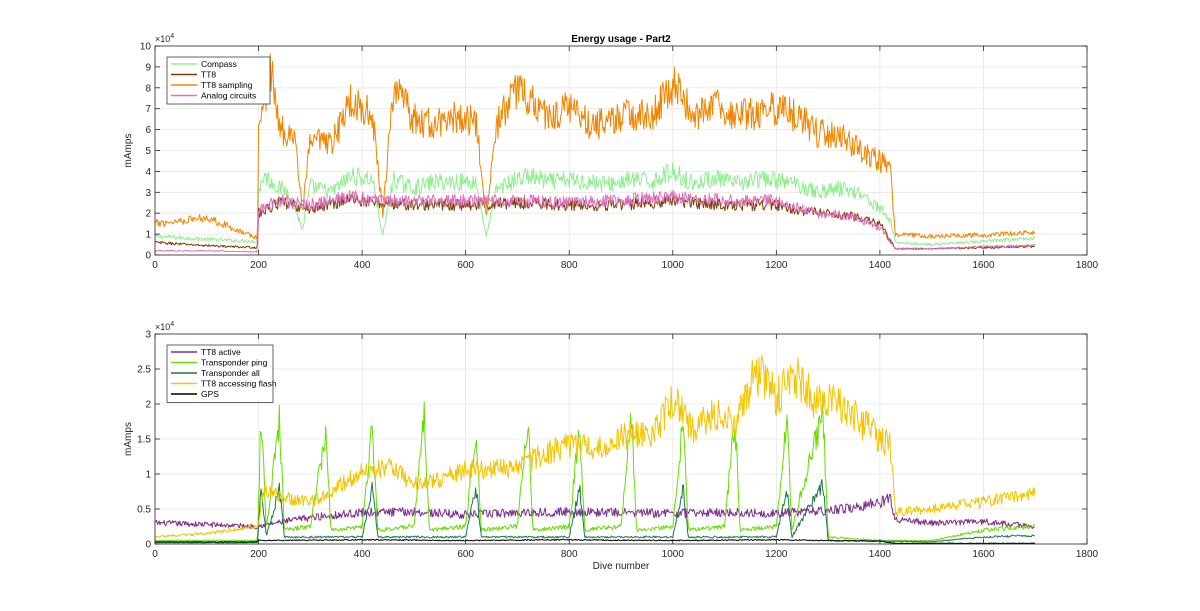 The height and width of the screenshot is (611, 1200). What do you see at coordinates (144, 370) in the screenshot?
I see `y-tick-label: 2.5` at bounding box center [144, 370].